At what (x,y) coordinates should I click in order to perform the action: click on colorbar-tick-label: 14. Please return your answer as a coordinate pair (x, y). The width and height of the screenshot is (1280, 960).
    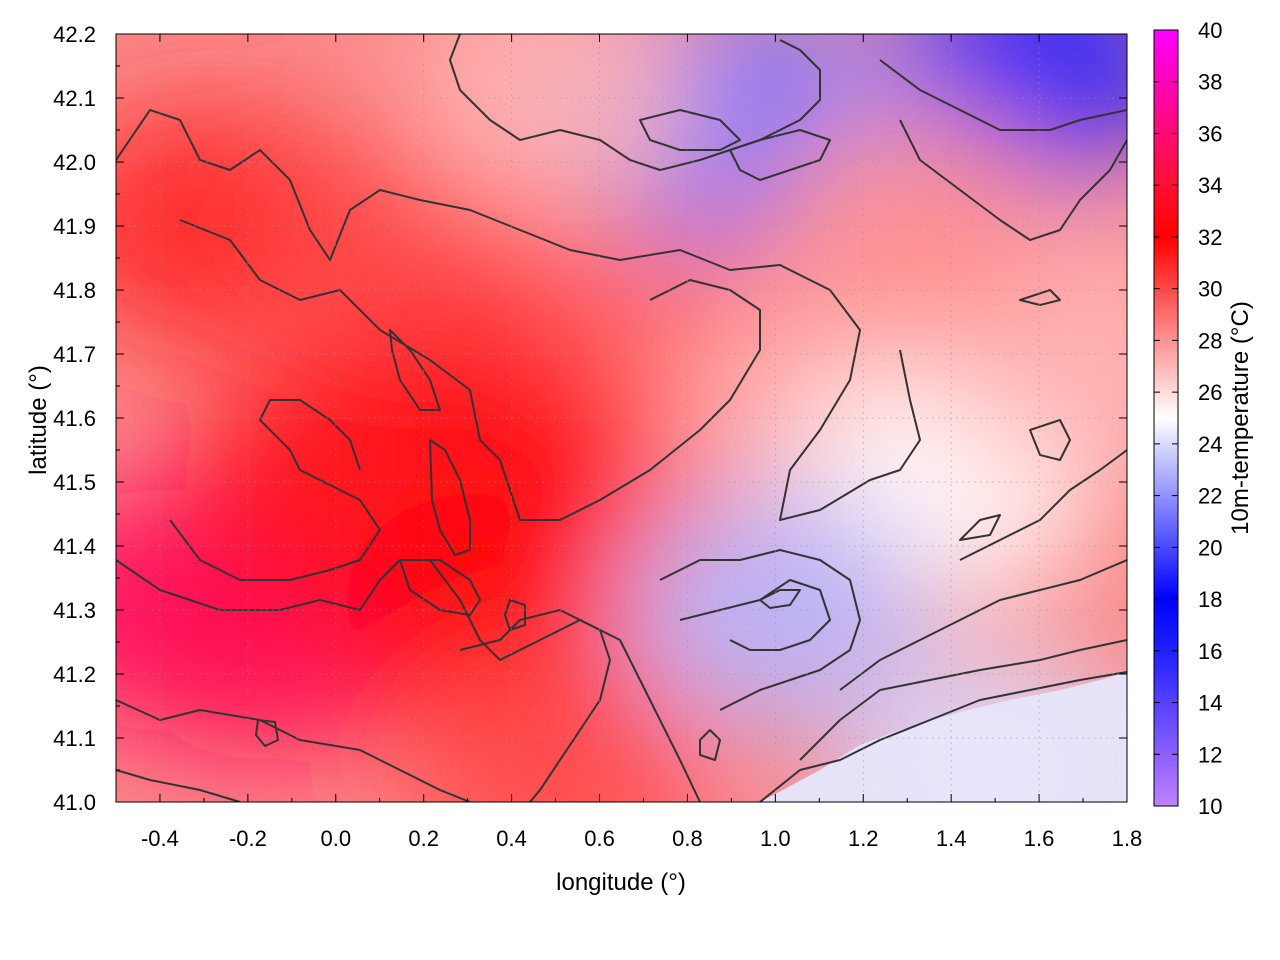
    Looking at the image, I should click on (1210, 703).